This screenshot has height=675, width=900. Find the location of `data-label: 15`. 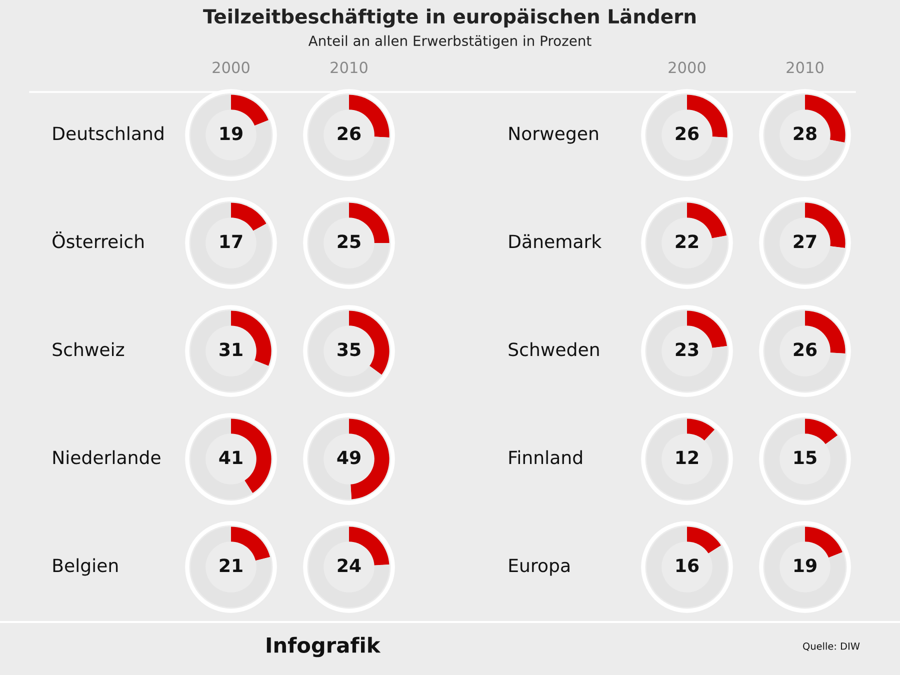

data-label: 15 is located at coordinates (805, 457).